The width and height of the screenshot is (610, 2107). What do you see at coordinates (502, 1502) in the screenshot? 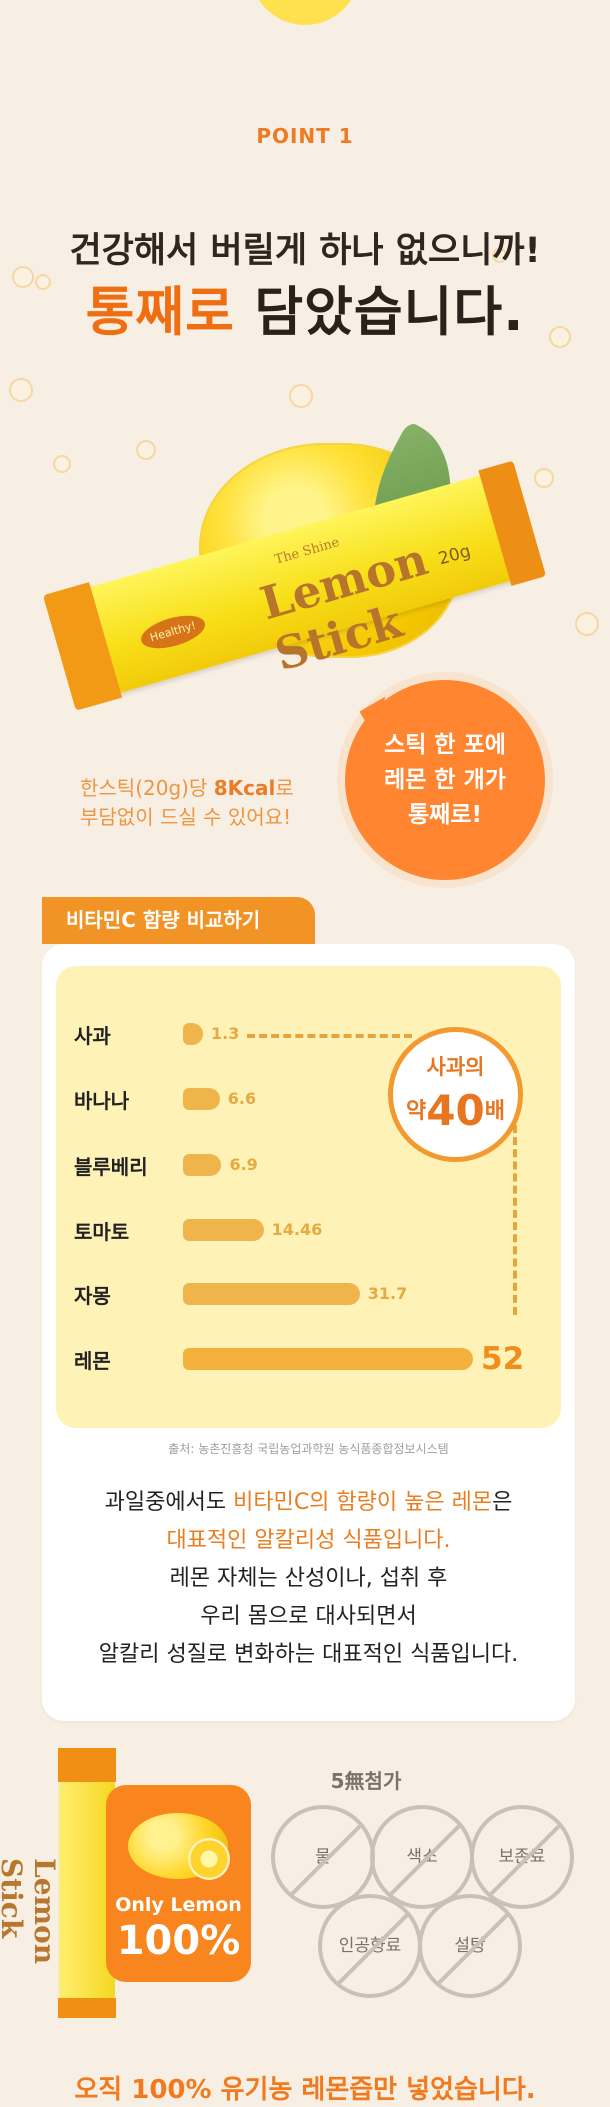
I see `description-after: 은` at bounding box center [502, 1502].